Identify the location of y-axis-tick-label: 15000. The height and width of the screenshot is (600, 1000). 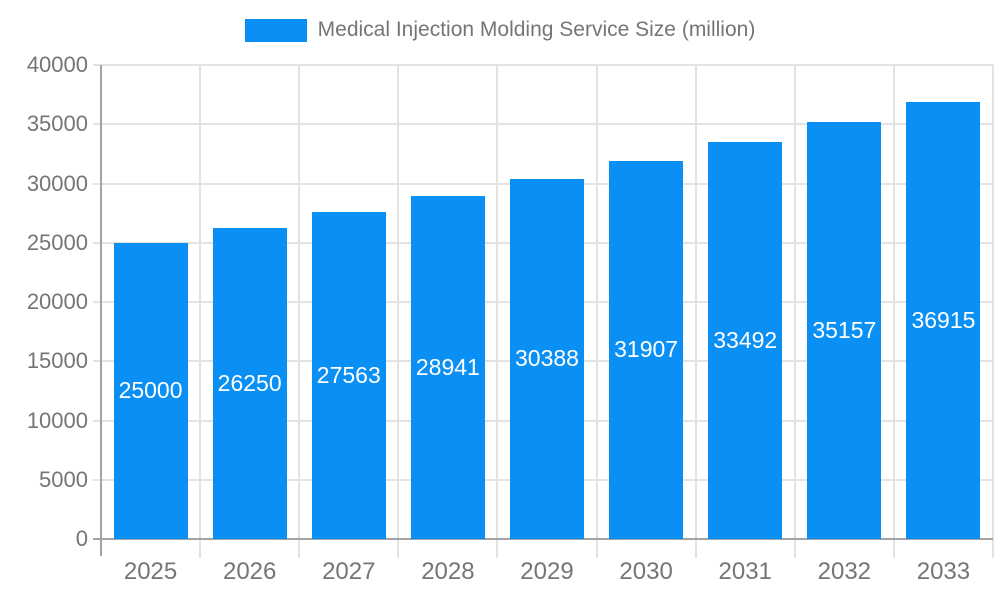
(57, 361).